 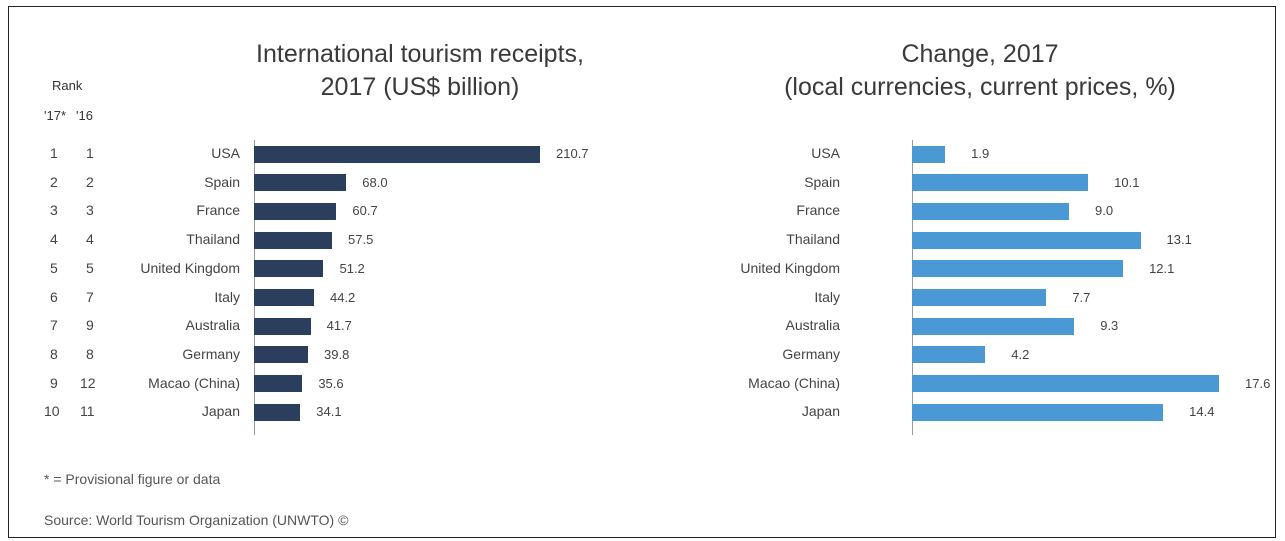 What do you see at coordinates (227, 297) in the screenshot?
I see `left-category-label: Italy` at bounding box center [227, 297].